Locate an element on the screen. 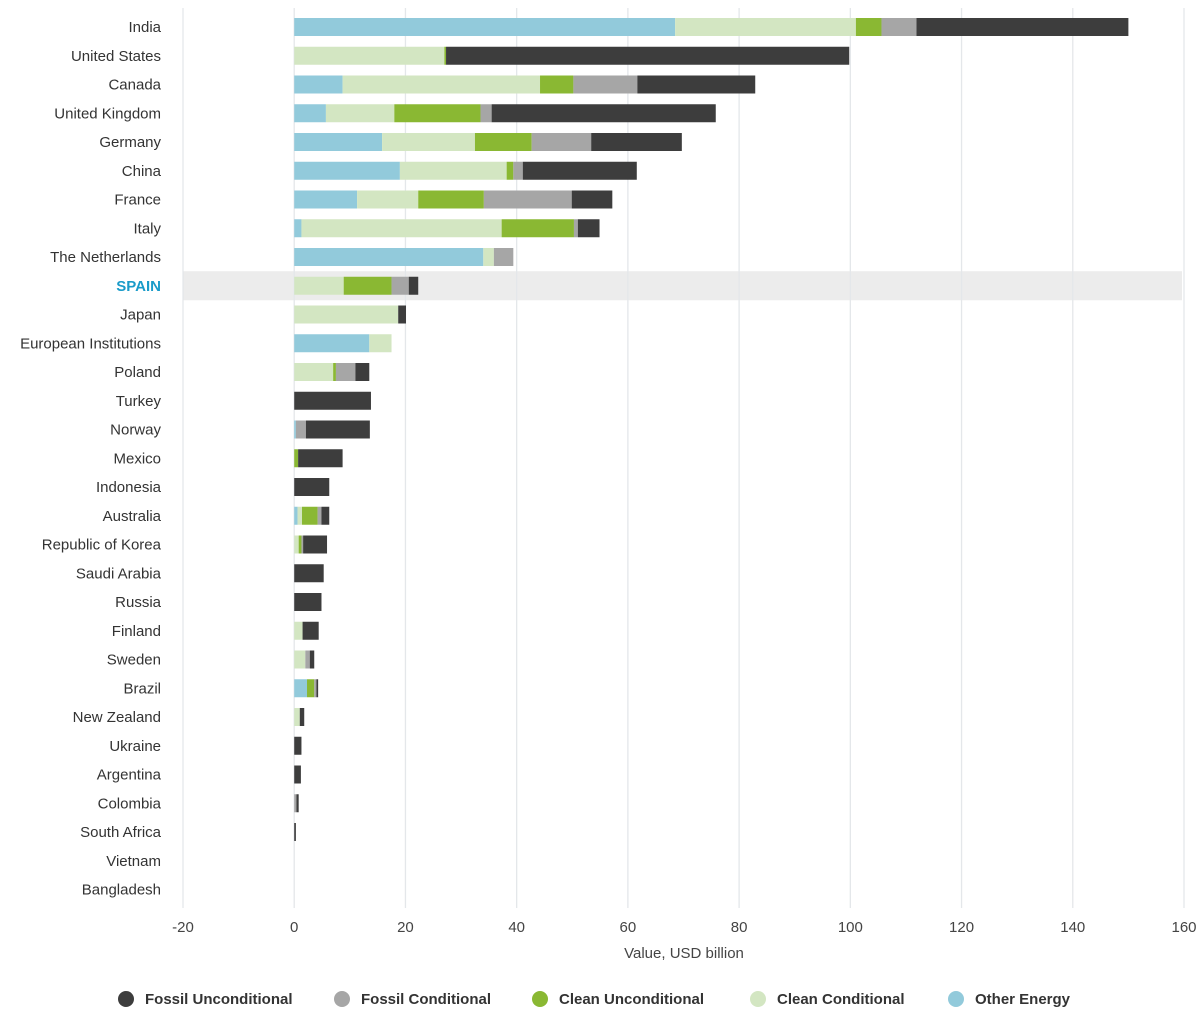  category-label: SPAIN is located at coordinates (138, 286).